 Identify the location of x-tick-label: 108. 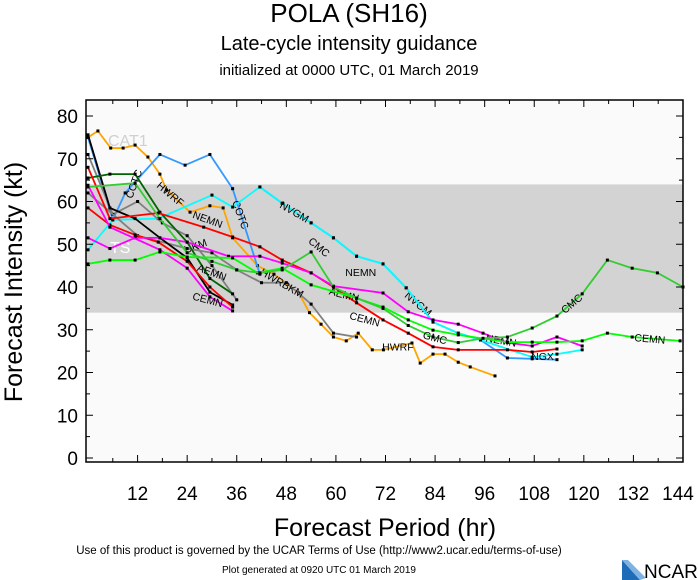
(534, 494).